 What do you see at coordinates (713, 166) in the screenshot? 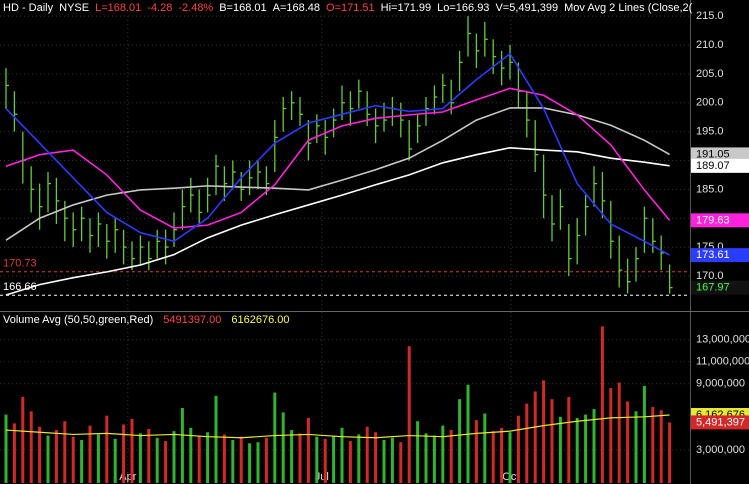
I see `ma-badge: 189.07` at bounding box center [713, 166].